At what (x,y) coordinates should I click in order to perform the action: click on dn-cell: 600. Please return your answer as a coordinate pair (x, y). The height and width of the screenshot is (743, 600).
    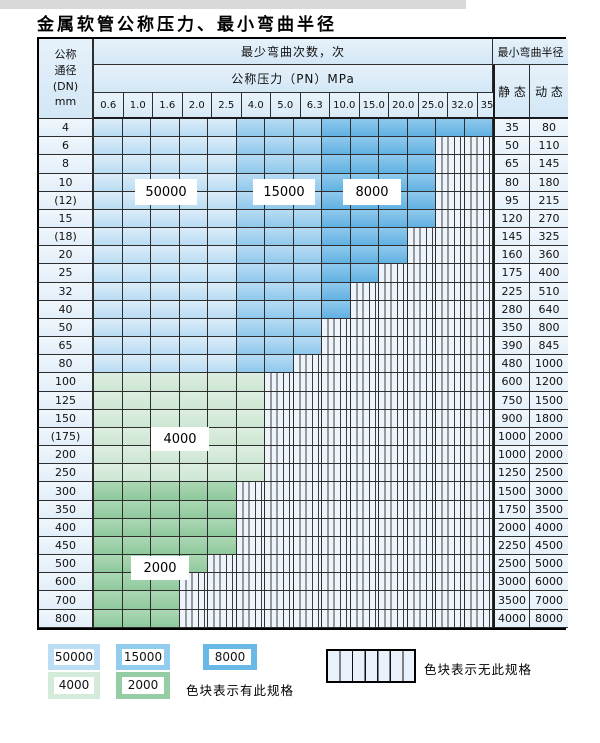
    Looking at the image, I should click on (66, 582).